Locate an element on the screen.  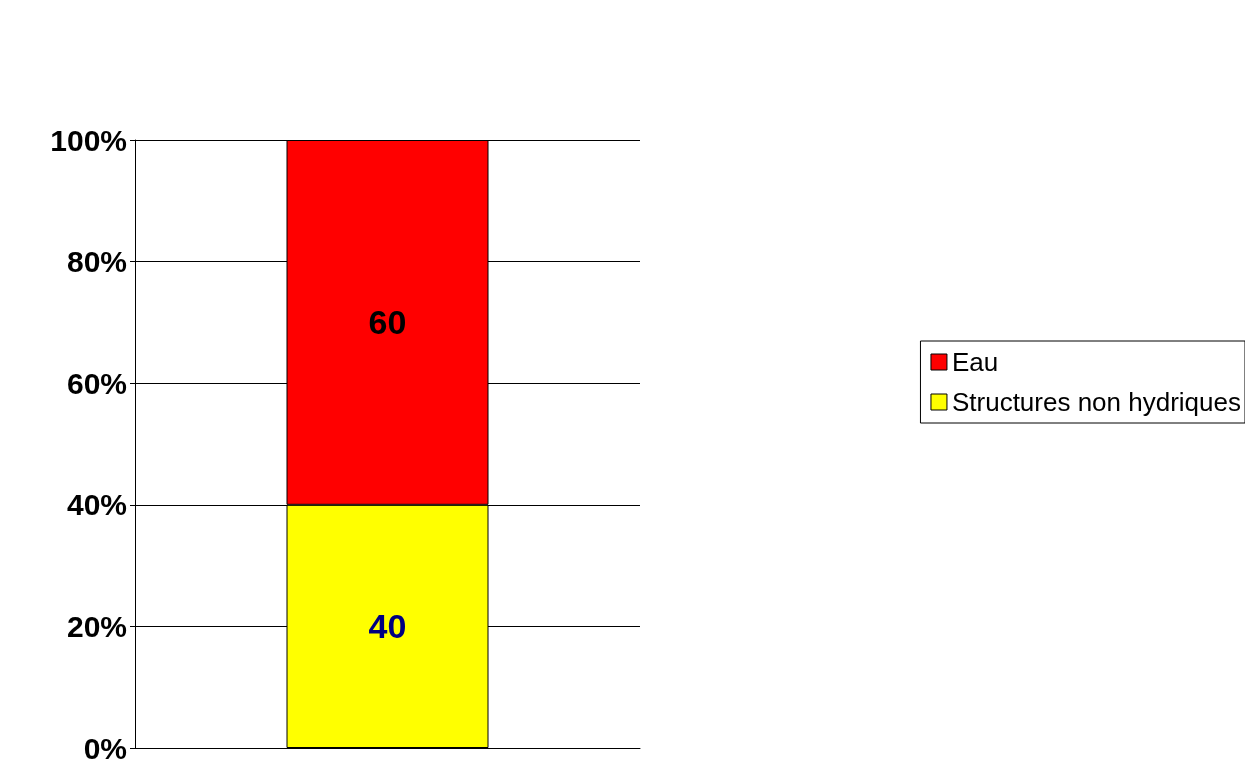
y-tick-label: 20% is located at coordinates (96, 626).